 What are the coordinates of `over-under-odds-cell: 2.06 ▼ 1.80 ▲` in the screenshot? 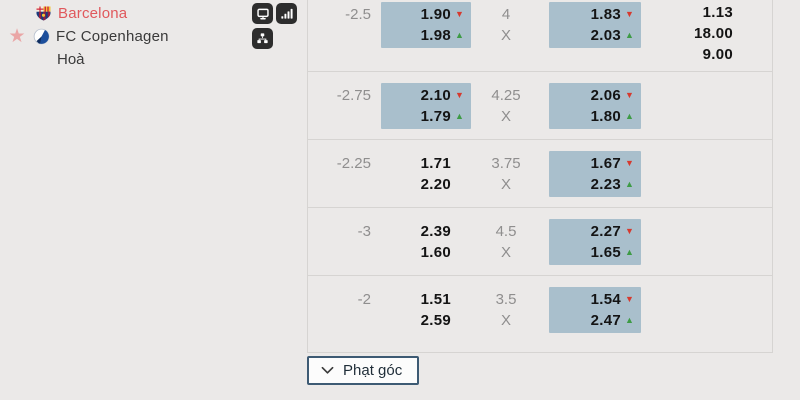 It's located at (595, 106).